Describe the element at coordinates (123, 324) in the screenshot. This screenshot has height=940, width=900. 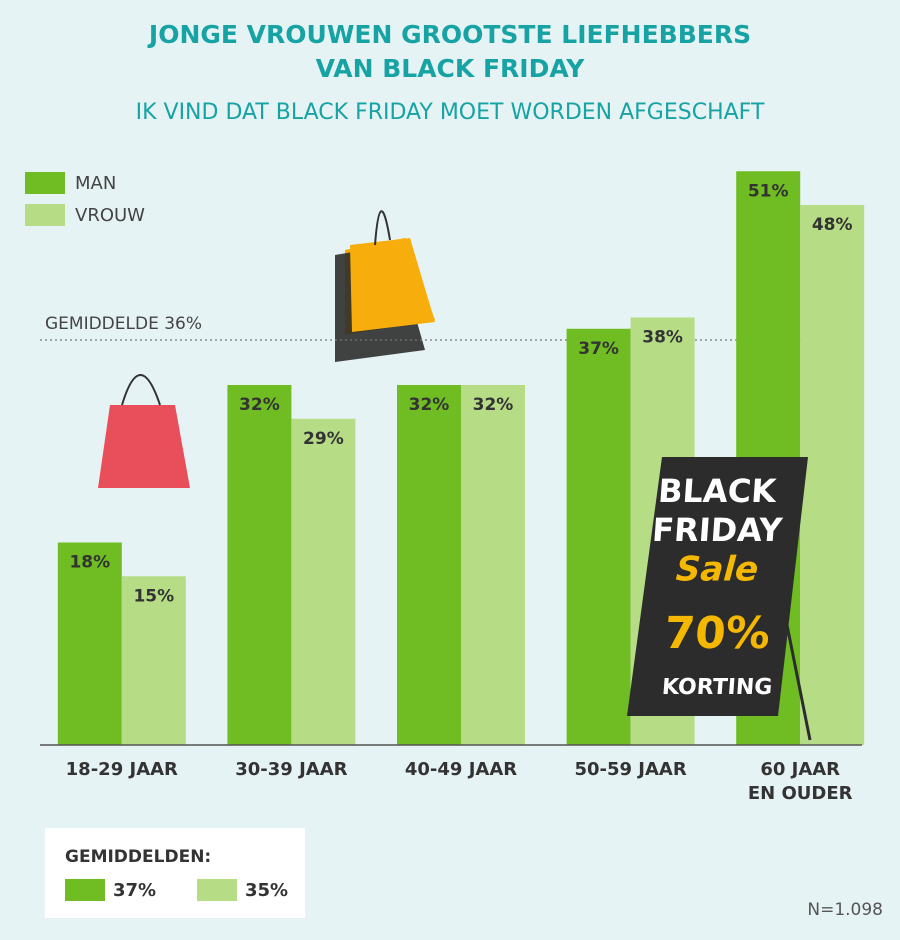
I see `reference-label: GEMIDDELDE 36%` at that location.